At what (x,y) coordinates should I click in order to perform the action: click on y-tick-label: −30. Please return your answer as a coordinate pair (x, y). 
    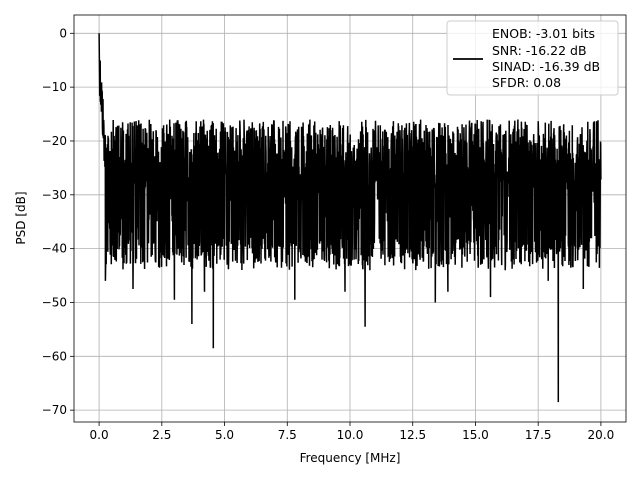
    Looking at the image, I should click on (54, 195).